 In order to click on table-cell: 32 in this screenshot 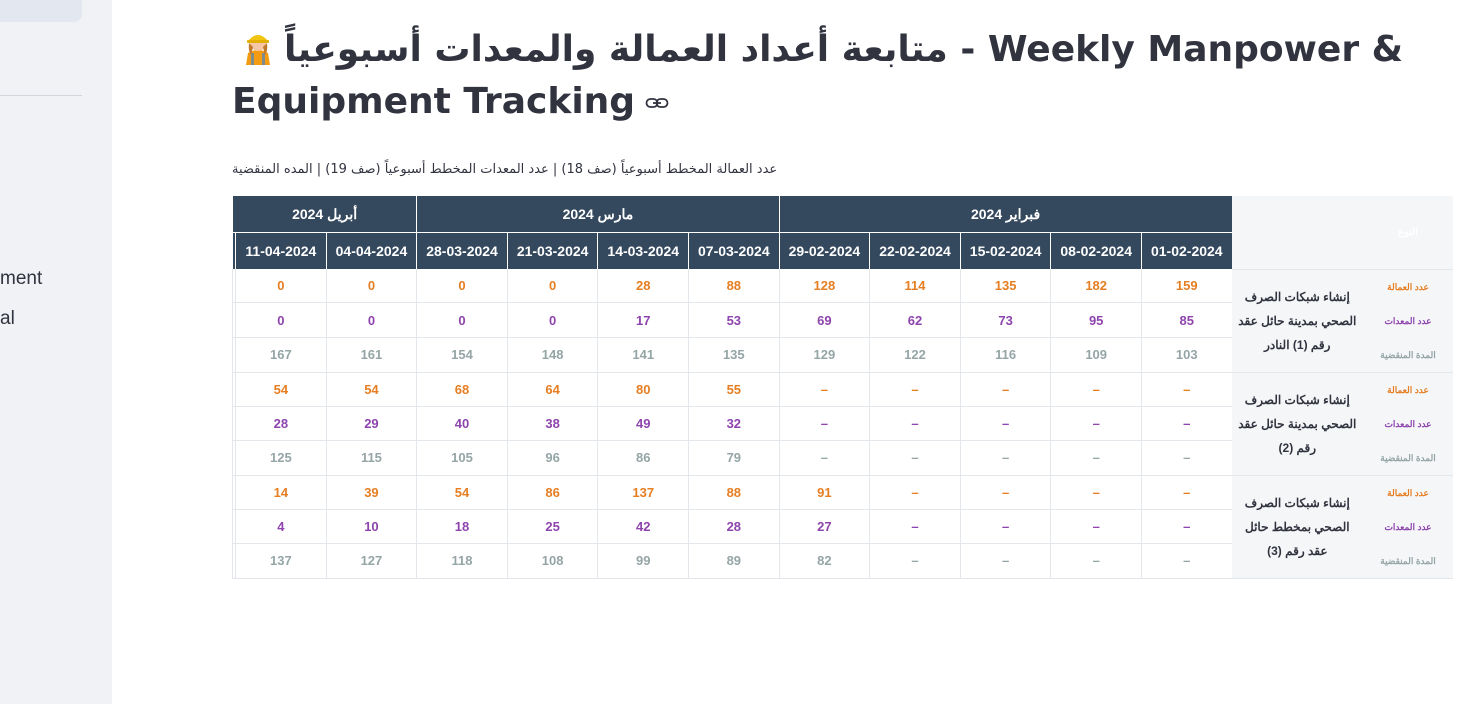, I will do `click(734, 424)`.